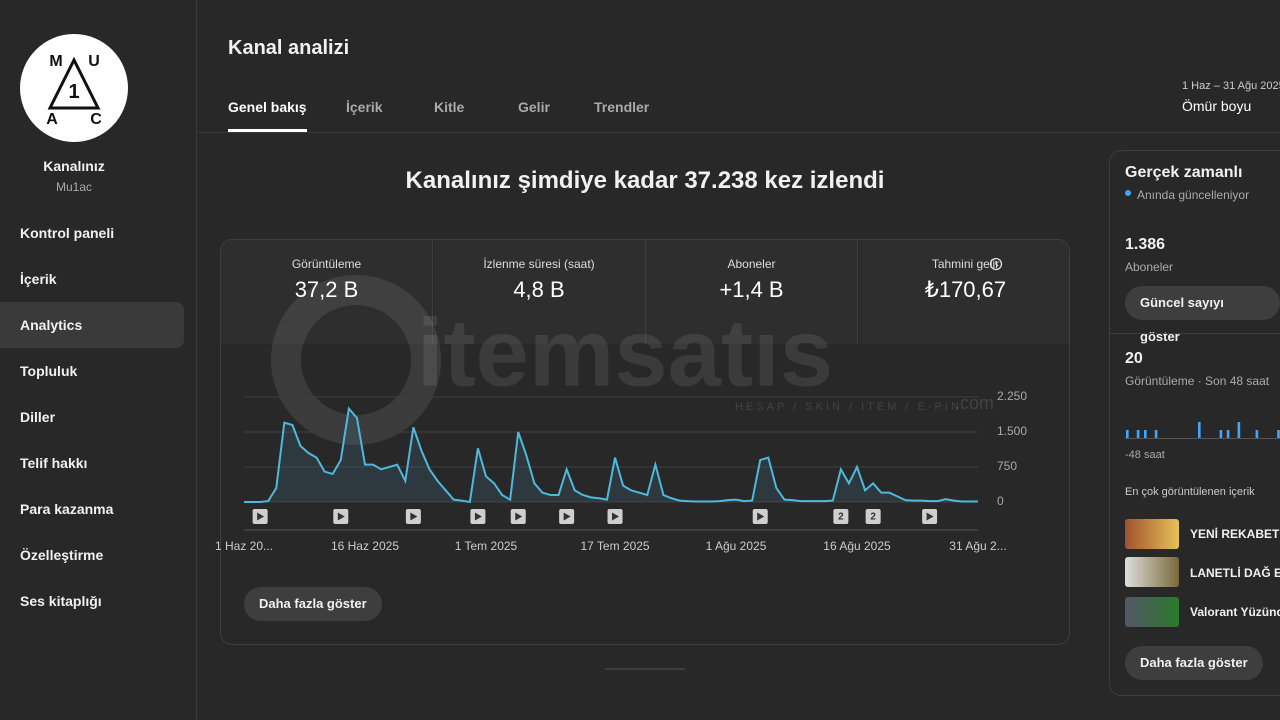 The image size is (1280, 720). What do you see at coordinates (326, 264) in the screenshot?
I see `metric-label: Görüntüleme` at bounding box center [326, 264].